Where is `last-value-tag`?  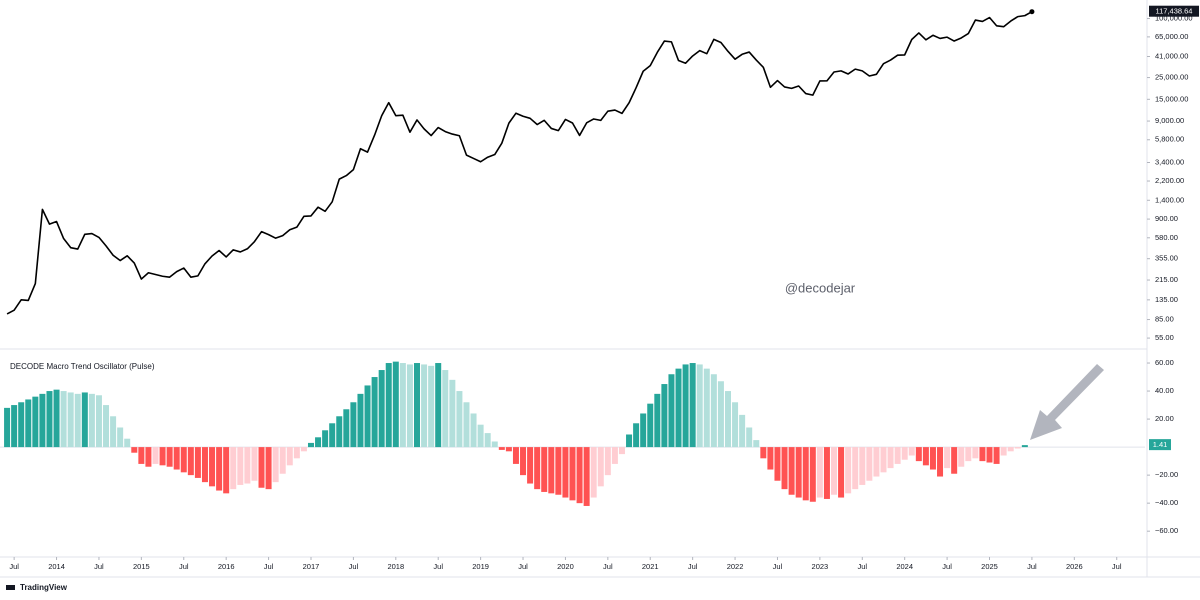
last-value-tag is located at coordinates (1160, 445).